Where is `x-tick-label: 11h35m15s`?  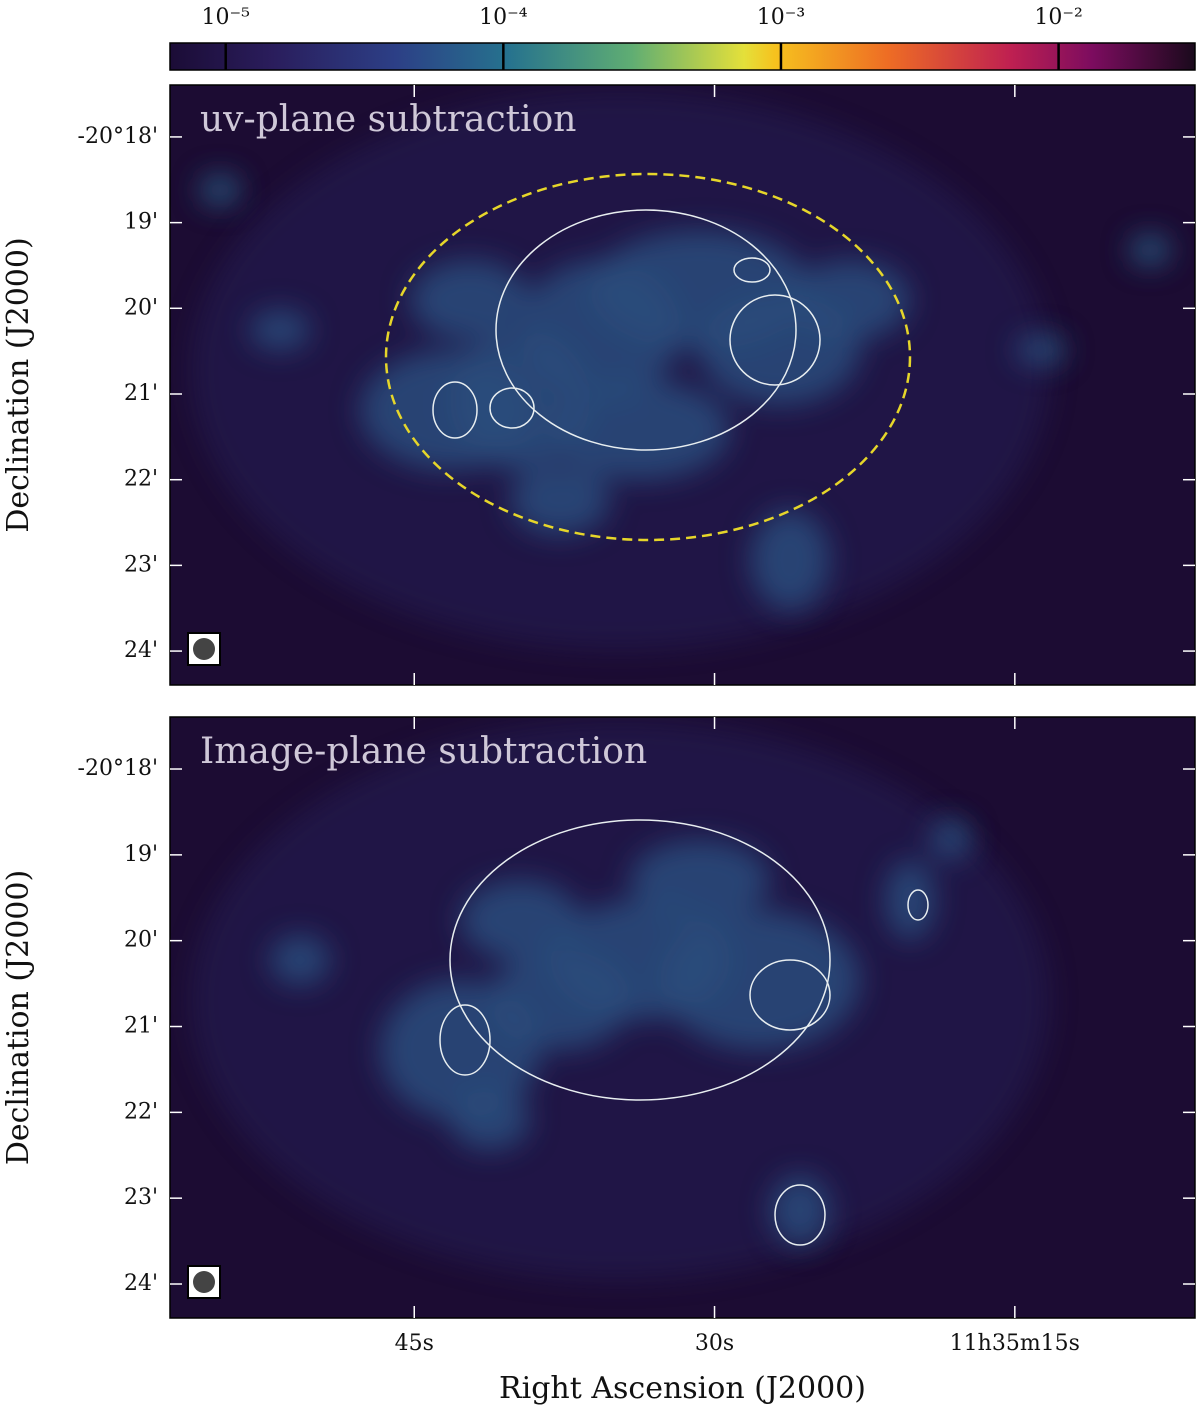
x-tick-label: 11h35m15s is located at coordinates (1015, 1343).